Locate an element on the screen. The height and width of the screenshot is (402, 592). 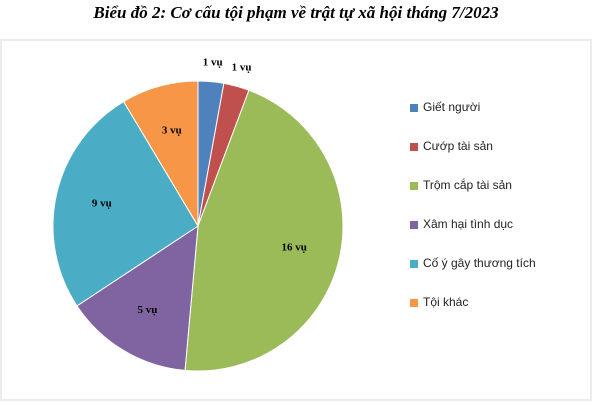
data-label: 16 vụ is located at coordinates (293, 247).